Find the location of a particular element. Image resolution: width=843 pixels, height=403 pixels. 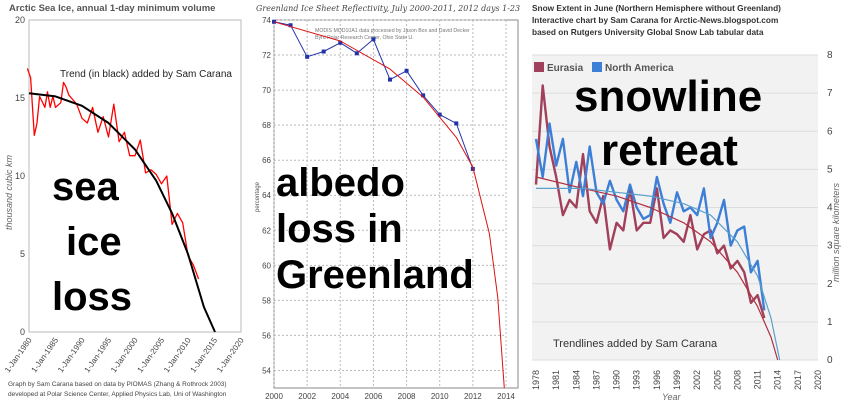

y-tick-label: 54 is located at coordinates (266, 370).